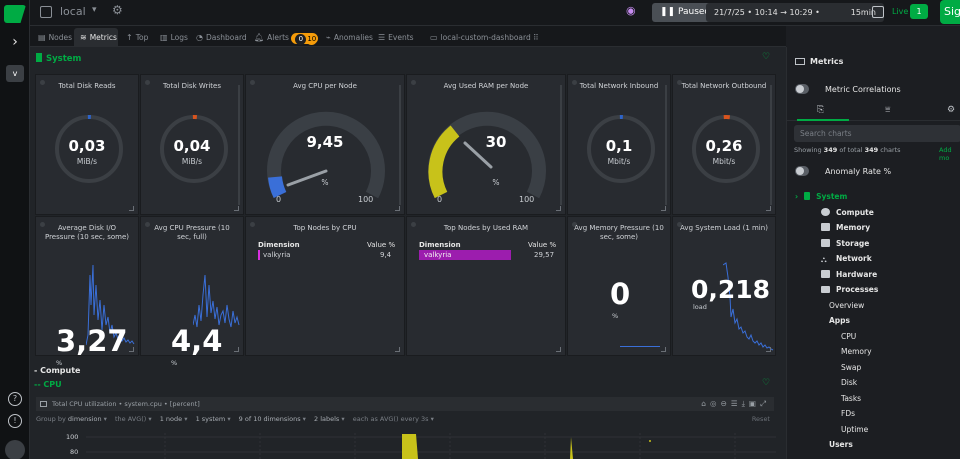 This screenshot has height=459, width=960. Describe the element at coordinates (735, 403) in the screenshot. I see `chart-toolbar-icons: ⌂◎⊖☰⤓▣⤢` at that location.